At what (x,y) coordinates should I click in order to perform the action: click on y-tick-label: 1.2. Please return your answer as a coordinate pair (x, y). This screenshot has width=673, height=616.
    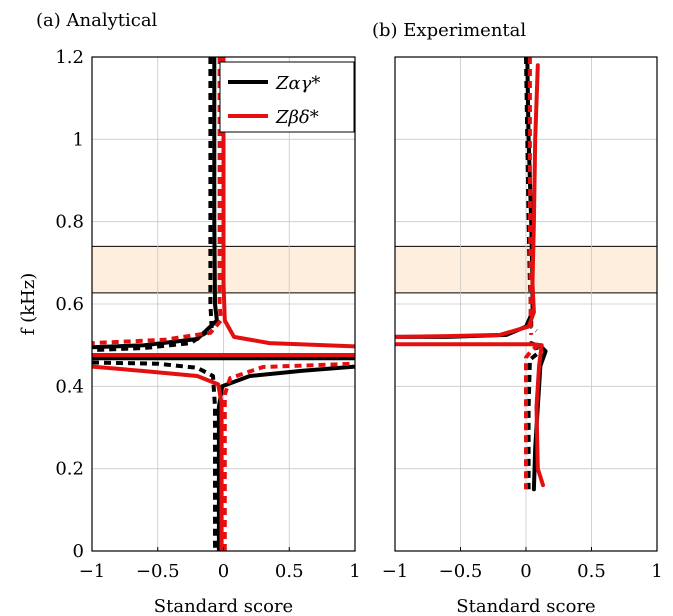
    Looking at the image, I should click on (69, 57).